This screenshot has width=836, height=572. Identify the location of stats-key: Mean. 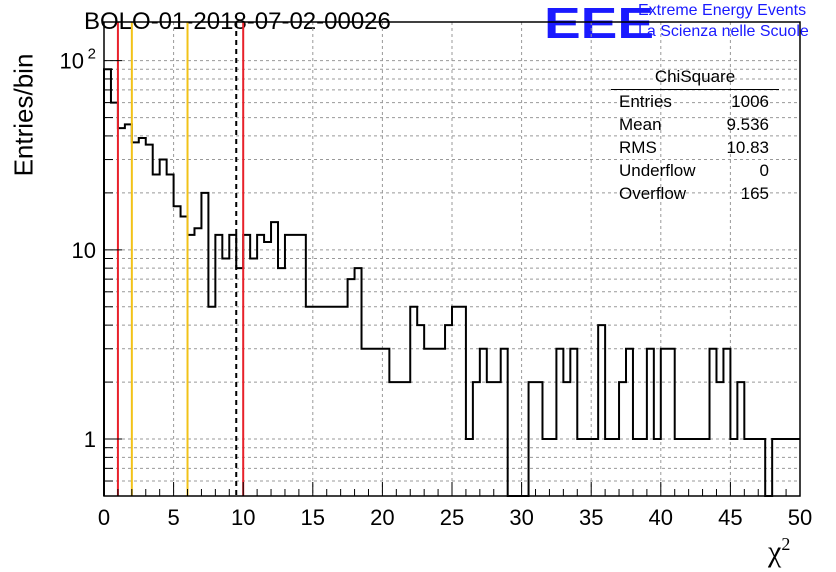
(640, 124).